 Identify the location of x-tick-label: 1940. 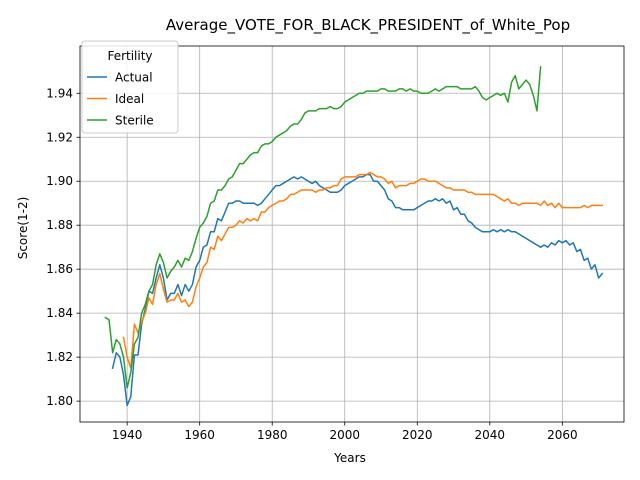
(127, 435).